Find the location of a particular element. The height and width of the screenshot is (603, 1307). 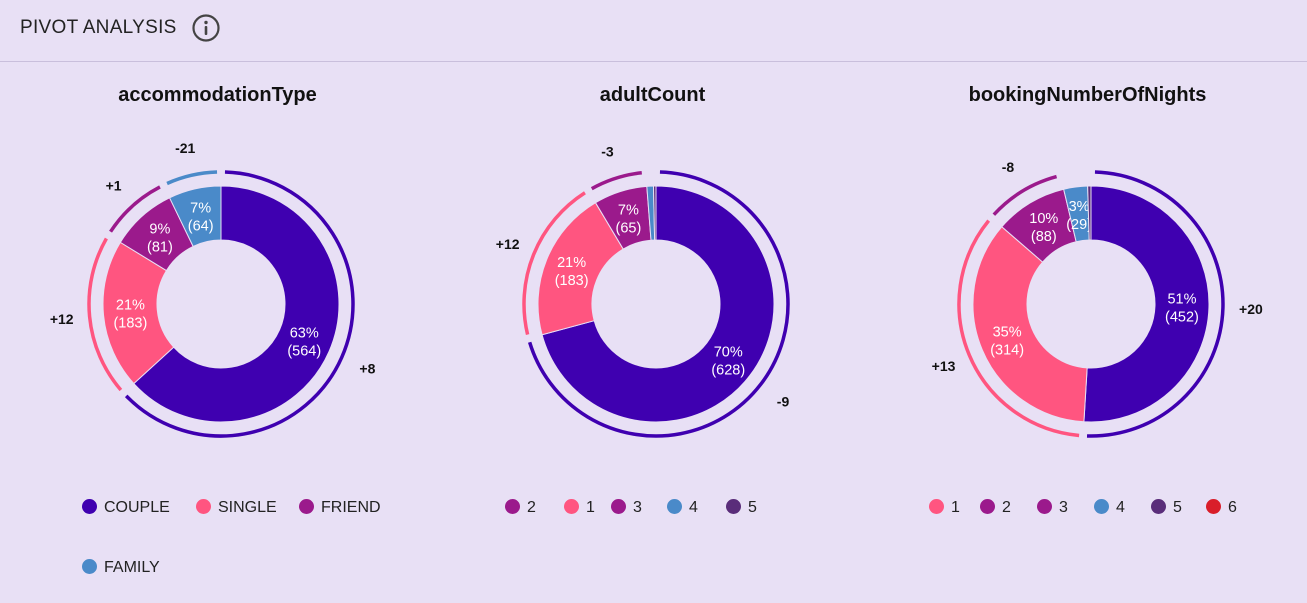

chart-title: bookingNumberOfNights is located at coordinates (1087, 95).